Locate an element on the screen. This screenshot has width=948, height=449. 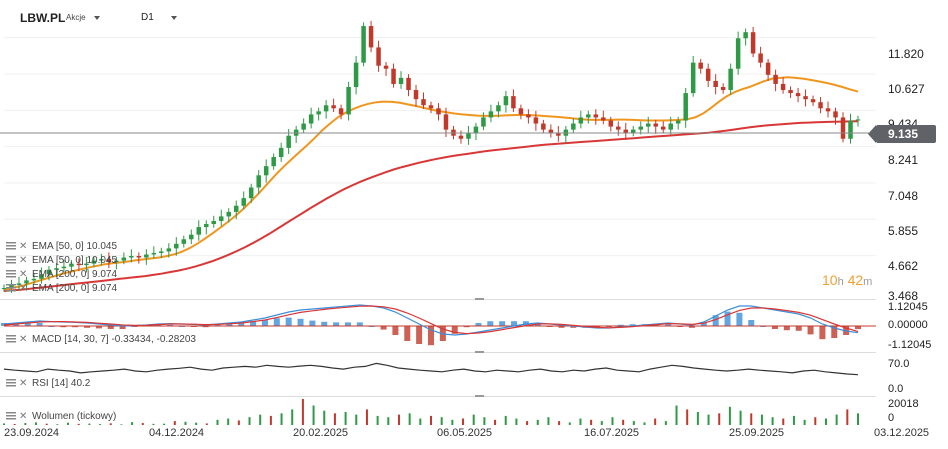
timeframe-chevron-down-icon is located at coordinates (174, 18).